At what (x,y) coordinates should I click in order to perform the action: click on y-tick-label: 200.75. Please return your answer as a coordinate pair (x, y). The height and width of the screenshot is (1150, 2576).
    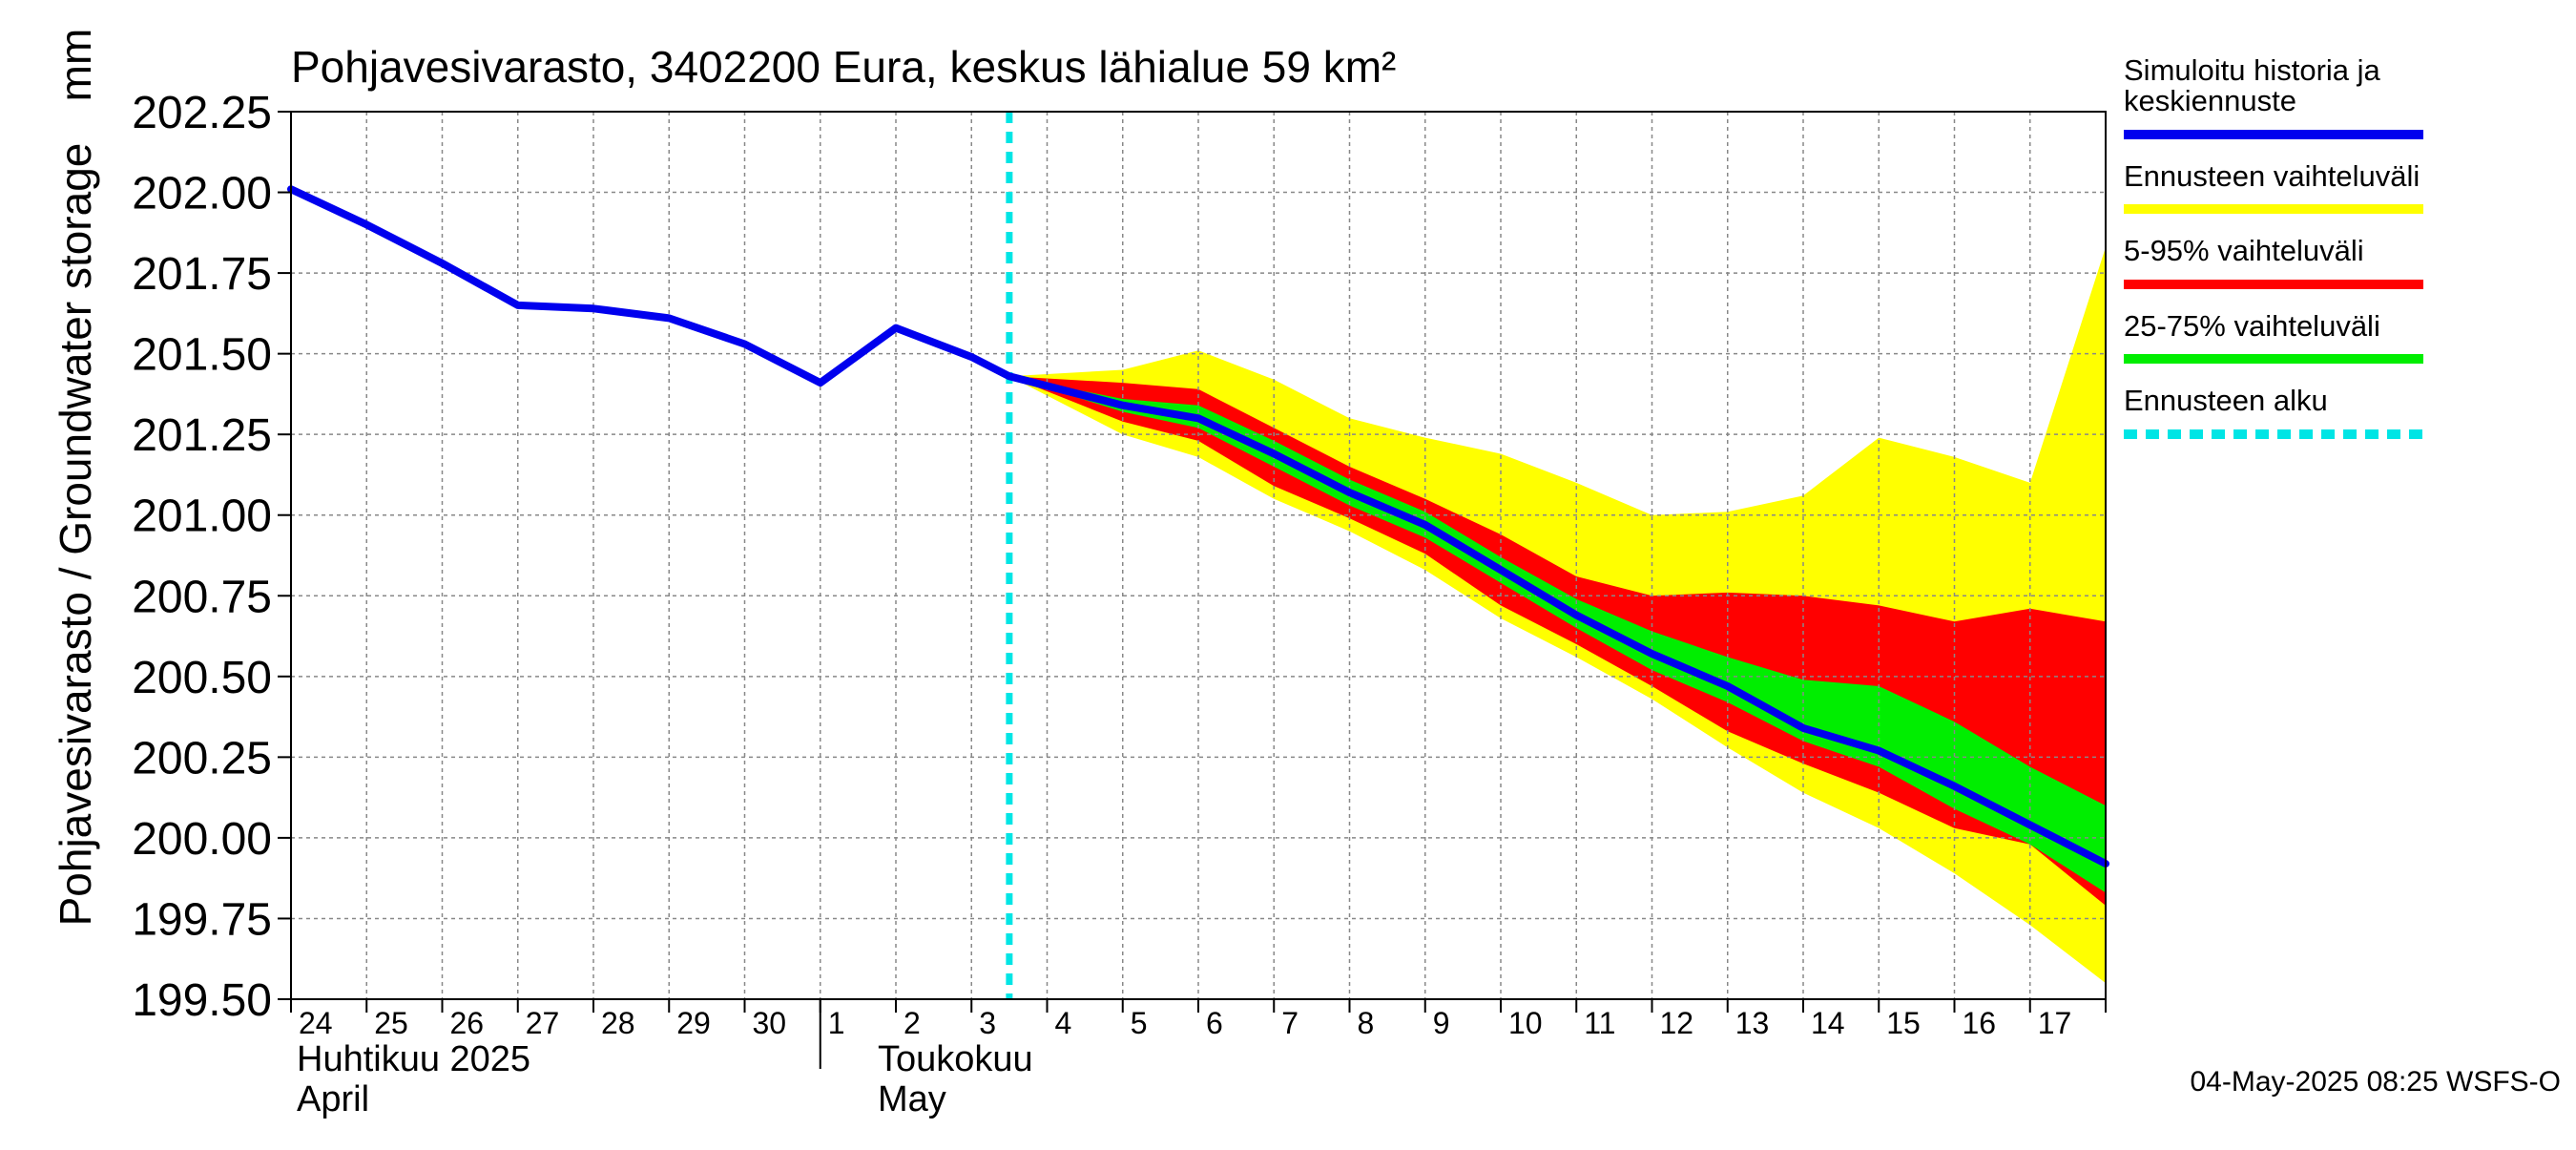
    Looking at the image, I should click on (202, 597).